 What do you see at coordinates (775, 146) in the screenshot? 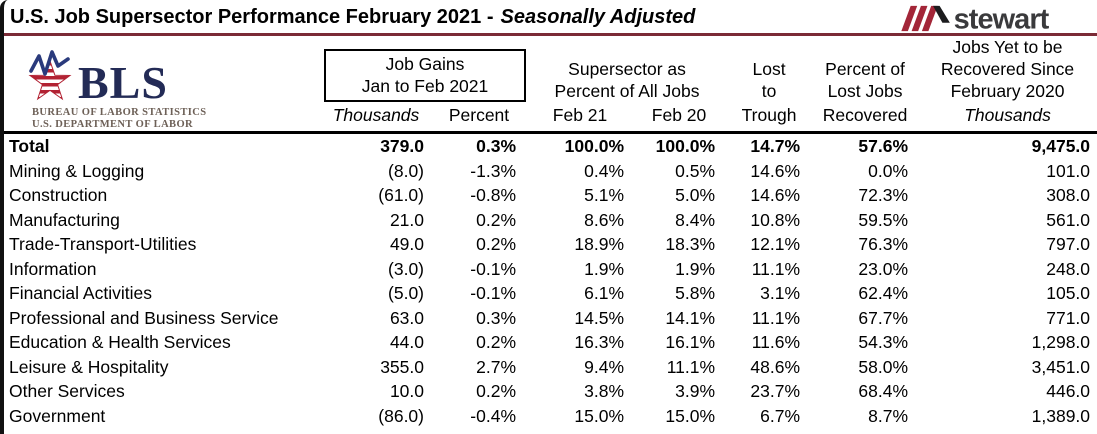
I see `cell-trough: 14.7%` at bounding box center [775, 146].